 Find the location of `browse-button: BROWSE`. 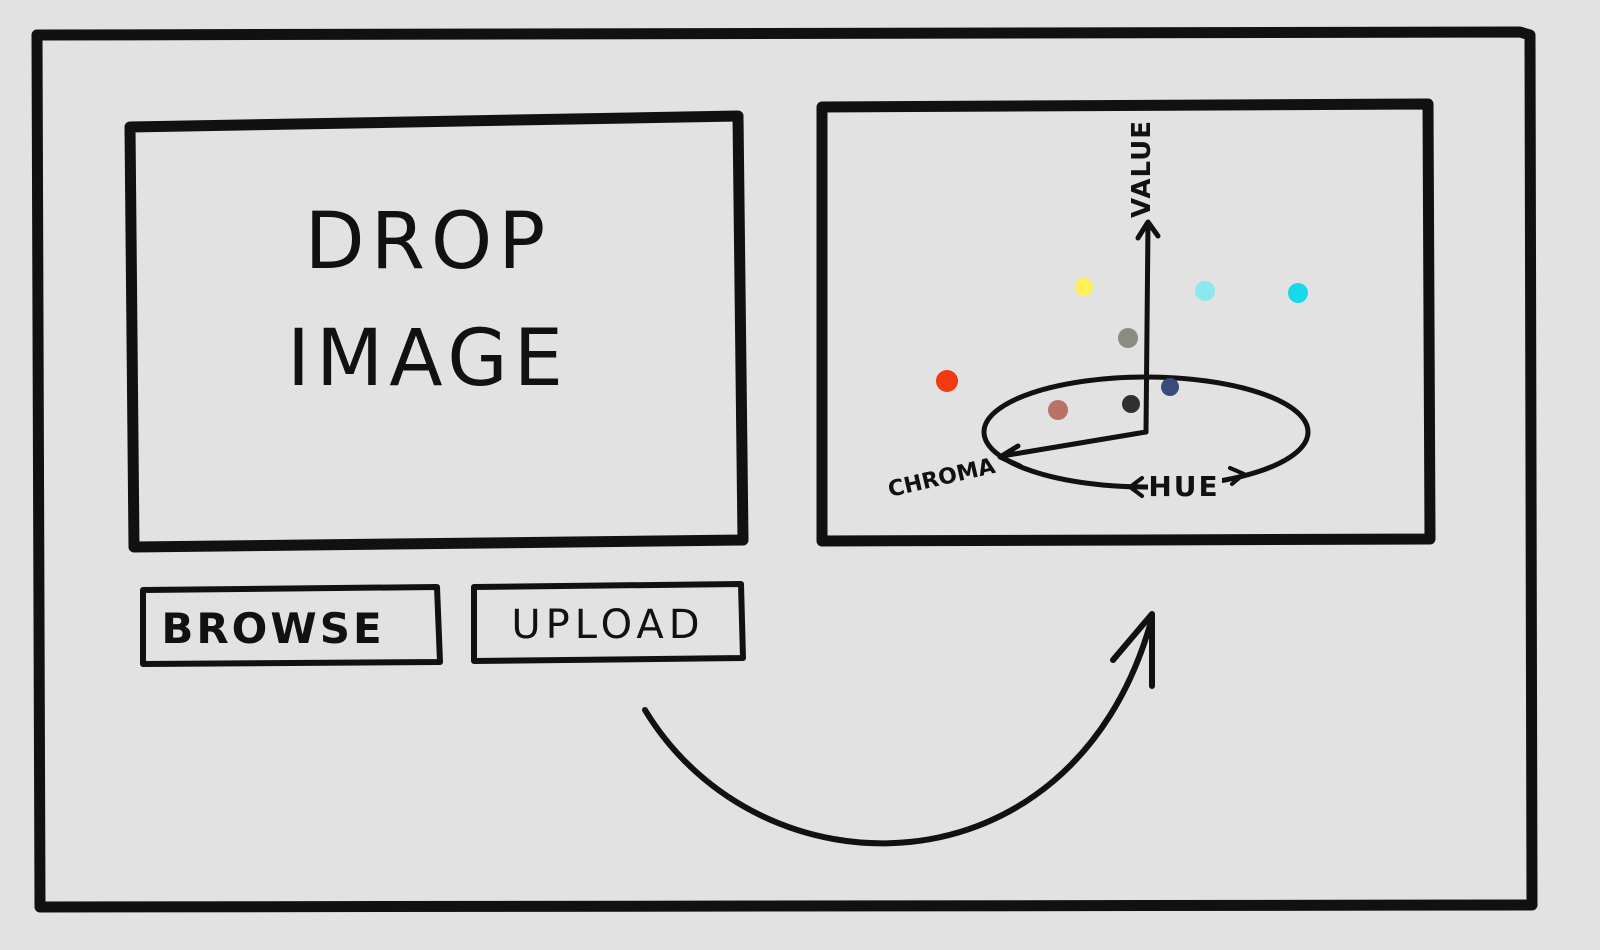

browse-button: BROWSE is located at coordinates (291, 625).